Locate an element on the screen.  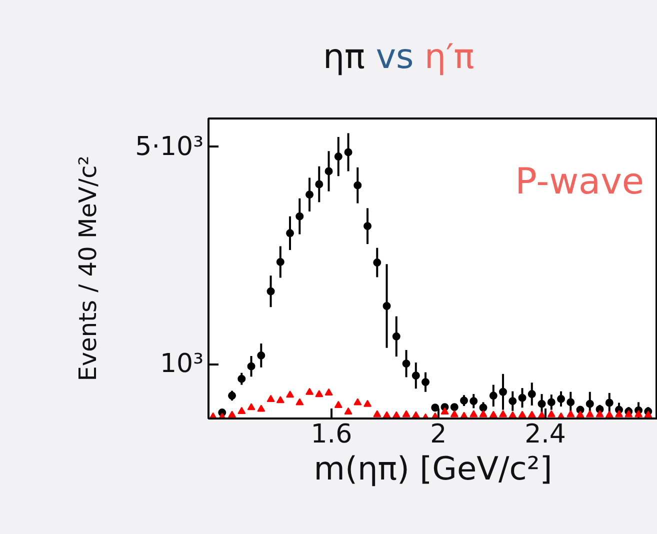
x-axis-title: m(ηπ) [GeV/c²] is located at coordinates (433, 469).